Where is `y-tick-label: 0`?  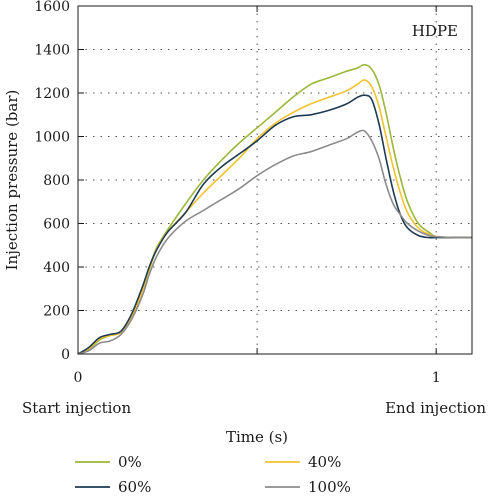
y-tick-label: 0 is located at coordinates (65, 355).